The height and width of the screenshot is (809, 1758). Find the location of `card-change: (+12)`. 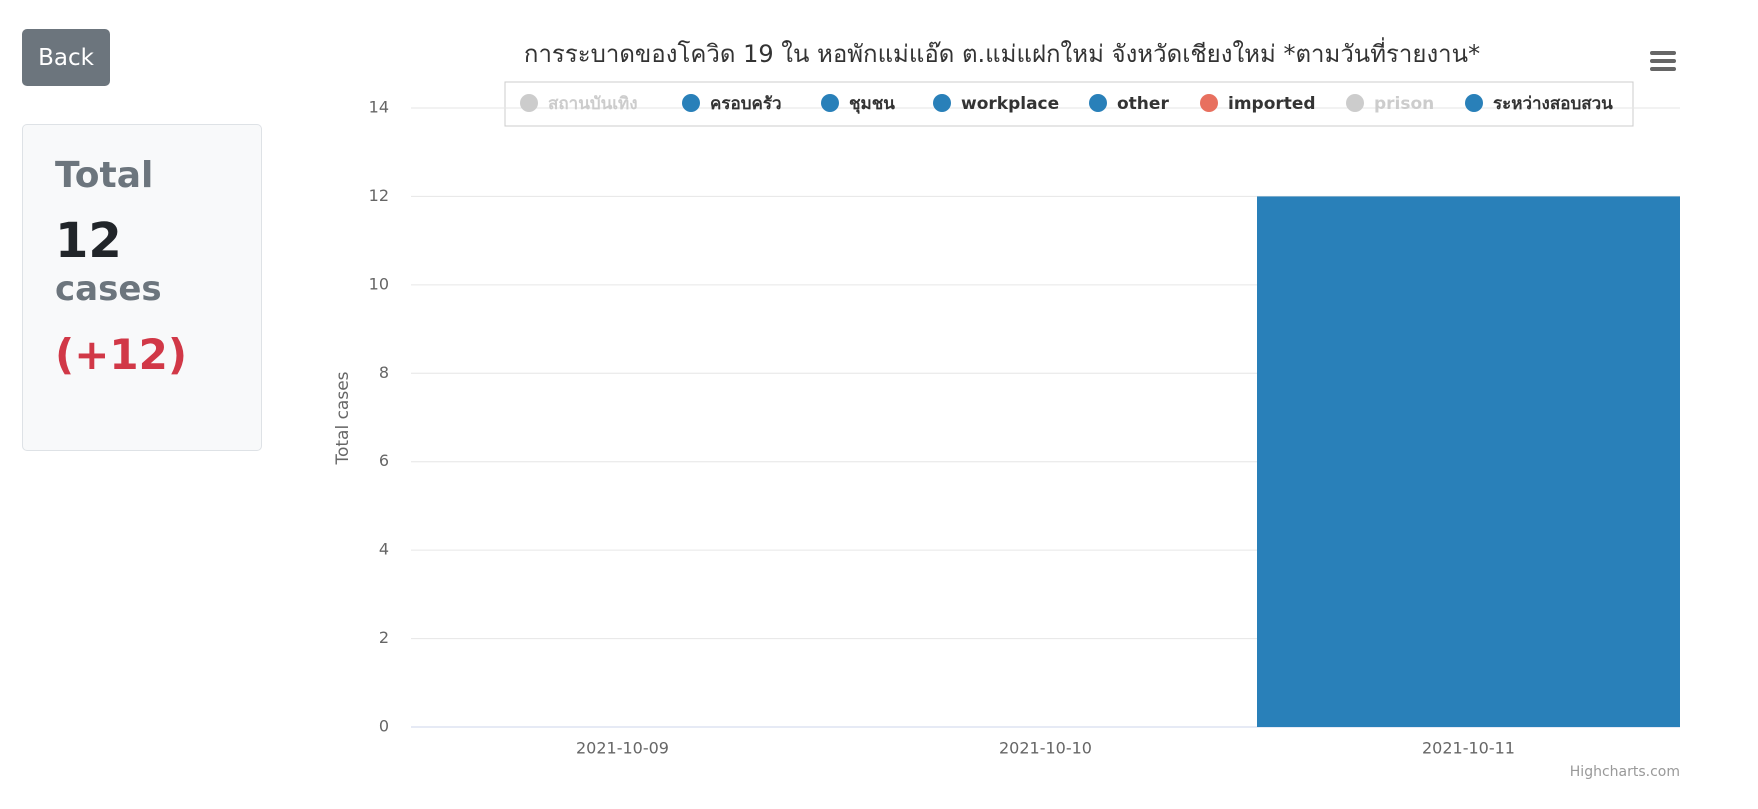

card-change: (+12) is located at coordinates (121, 354).